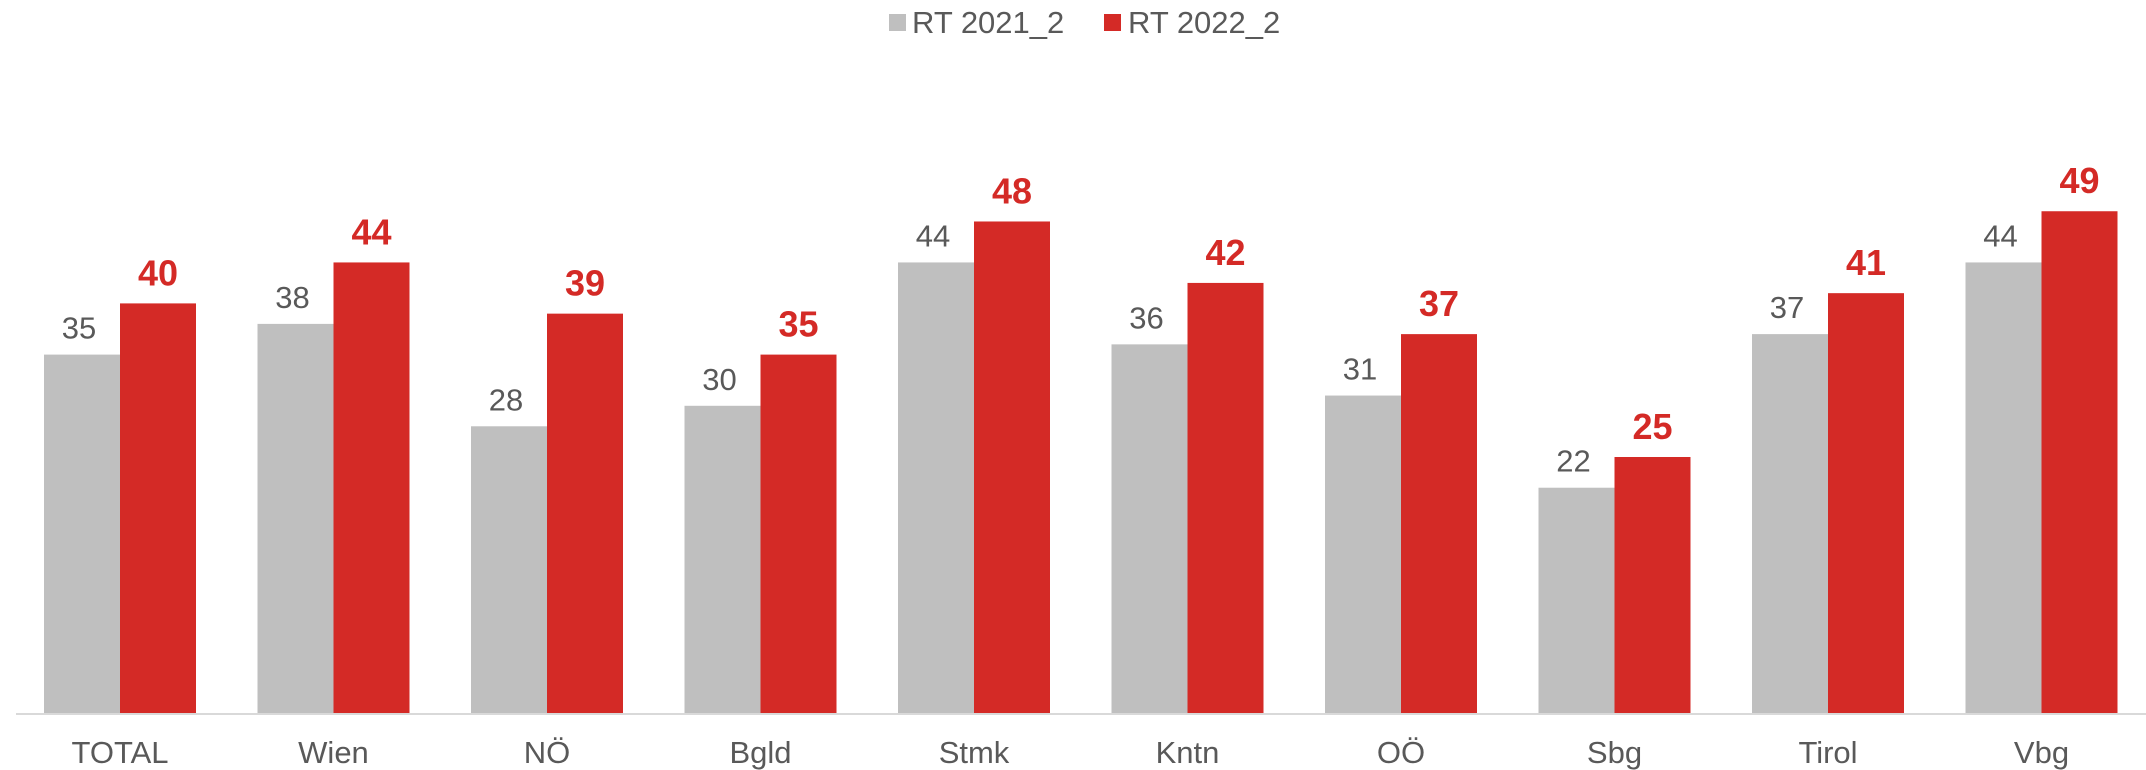  What do you see at coordinates (1225, 497) in the screenshot?
I see `bar-rt-2022-Kntn` at bounding box center [1225, 497].